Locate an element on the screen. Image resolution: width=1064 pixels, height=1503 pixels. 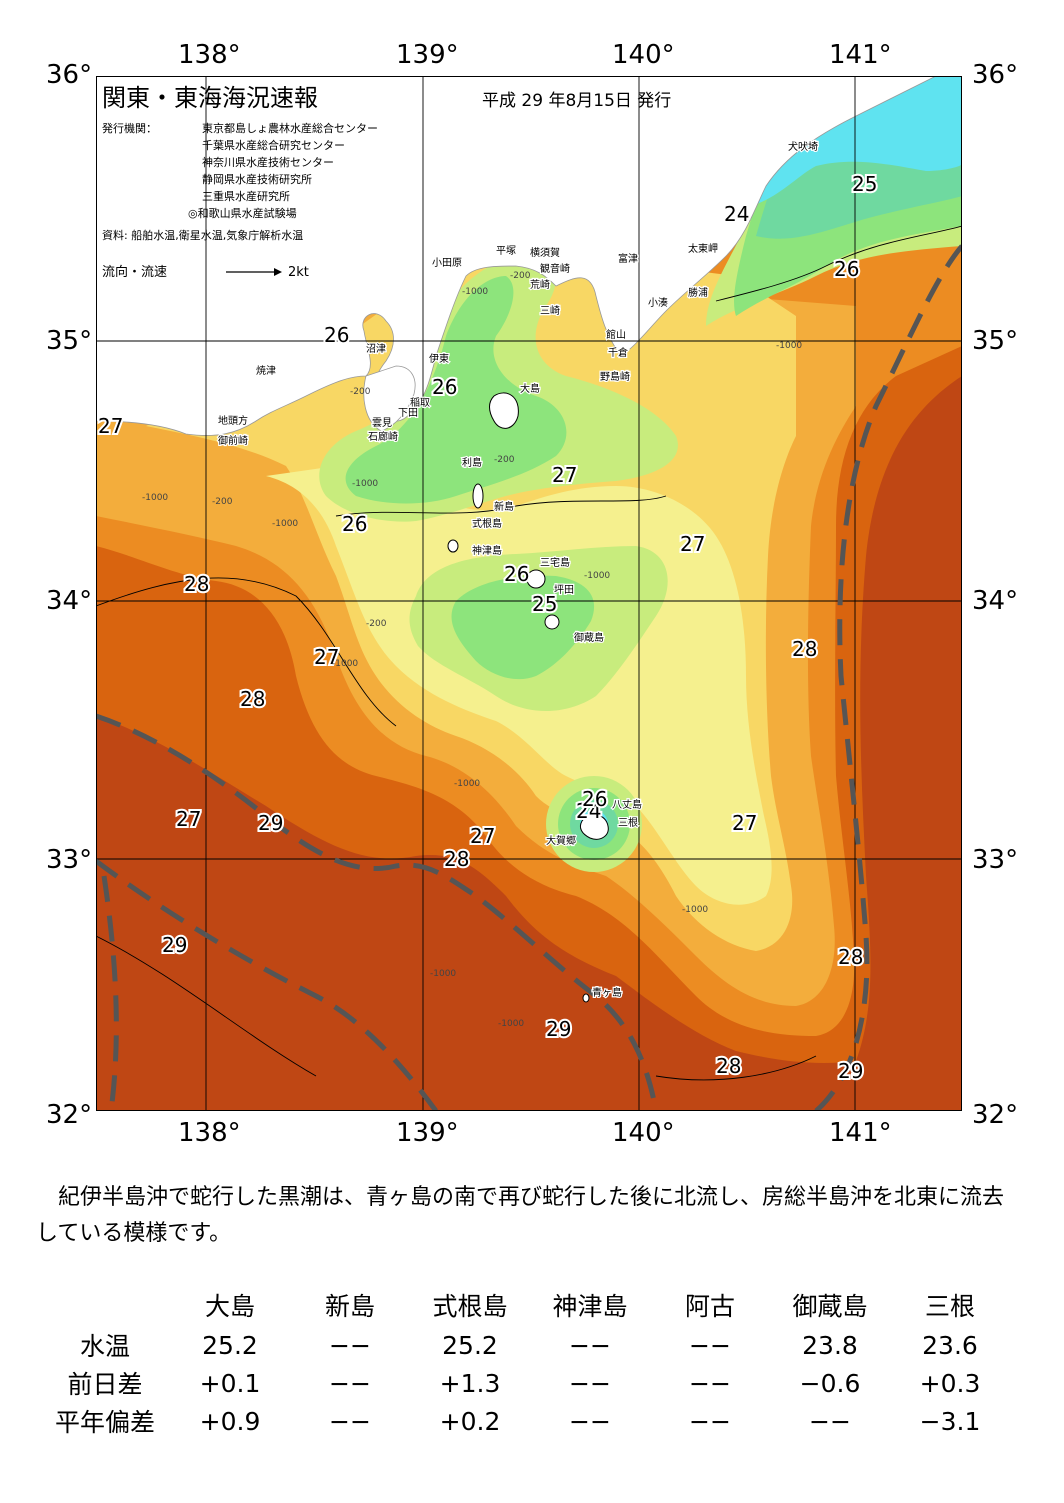
lat-label-32: 32° is located at coordinates (69, 1115).